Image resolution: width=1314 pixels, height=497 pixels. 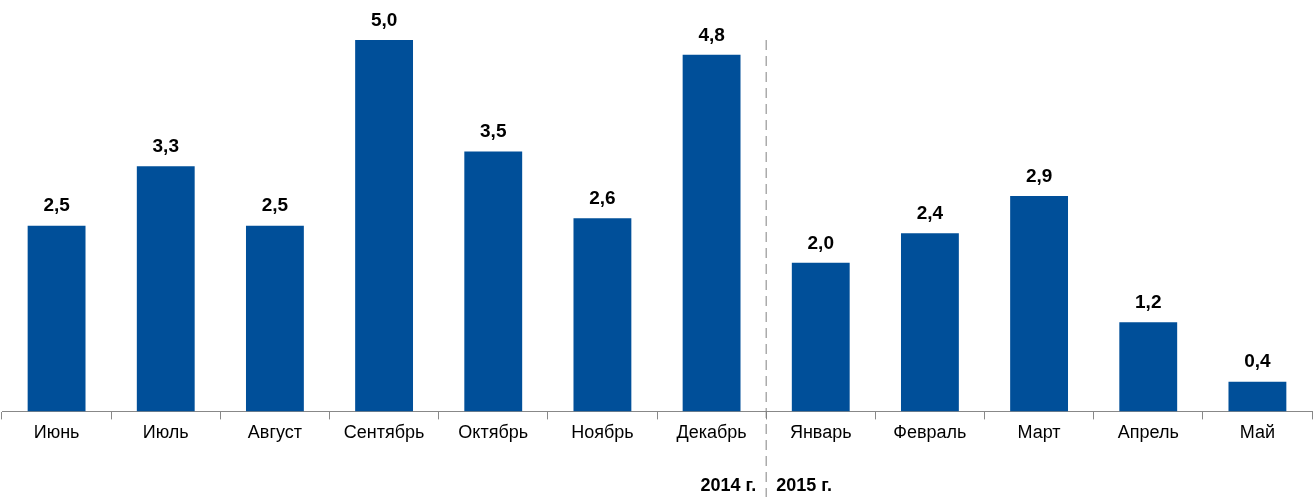 What do you see at coordinates (493, 131) in the screenshot?
I see `data-label: 3,5` at bounding box center [493, 131].